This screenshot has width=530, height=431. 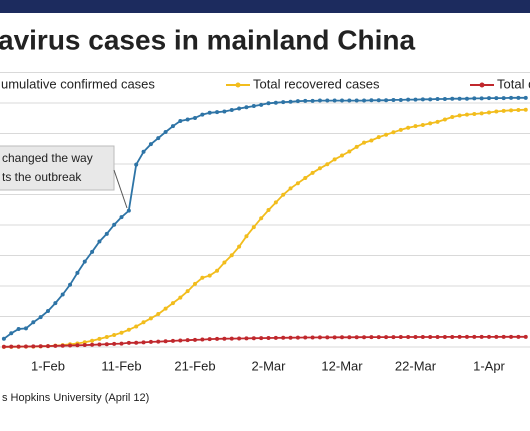 I want to click on annotation-pointer, so click(x=120, y=189).